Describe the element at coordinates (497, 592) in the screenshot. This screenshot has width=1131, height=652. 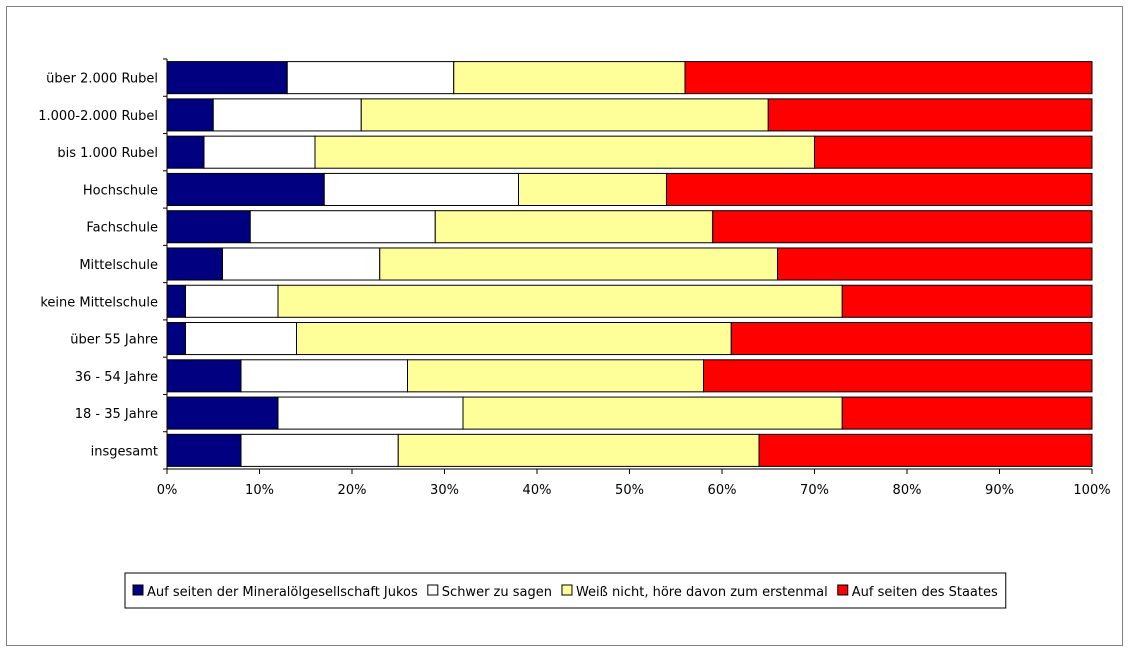
I see `legend-label-2: Schwer zu sagen` at that location.